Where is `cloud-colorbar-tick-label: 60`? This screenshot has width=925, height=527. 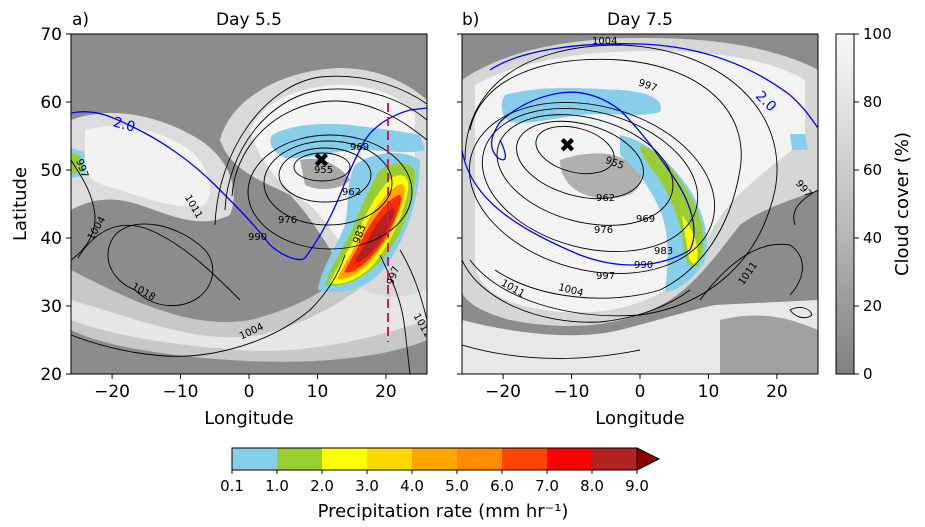
cloud-colorbar-tick-label: 60 is located at coordinates (872, 170).